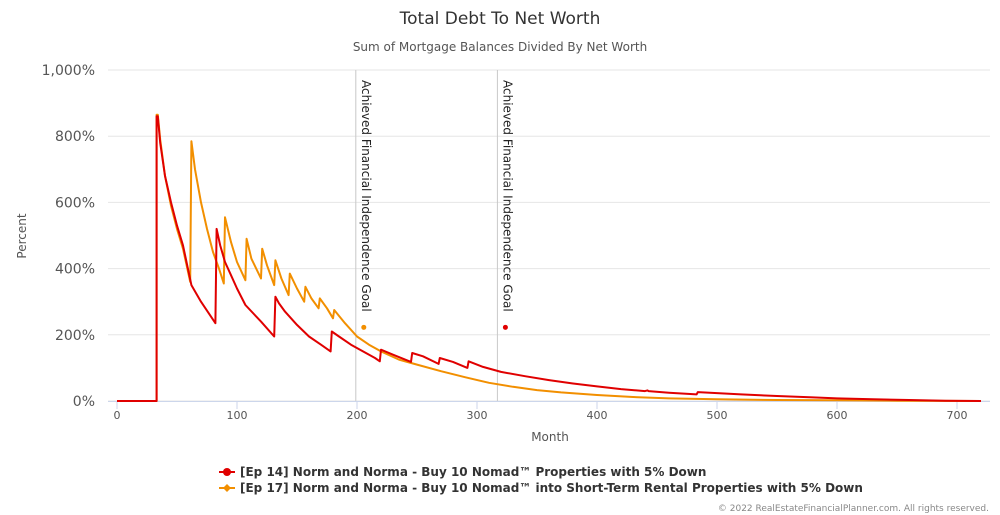  Describe the element at coordinates (68, 71) in the screenshot. I see `y-tick-label: 1,000%` at that location.